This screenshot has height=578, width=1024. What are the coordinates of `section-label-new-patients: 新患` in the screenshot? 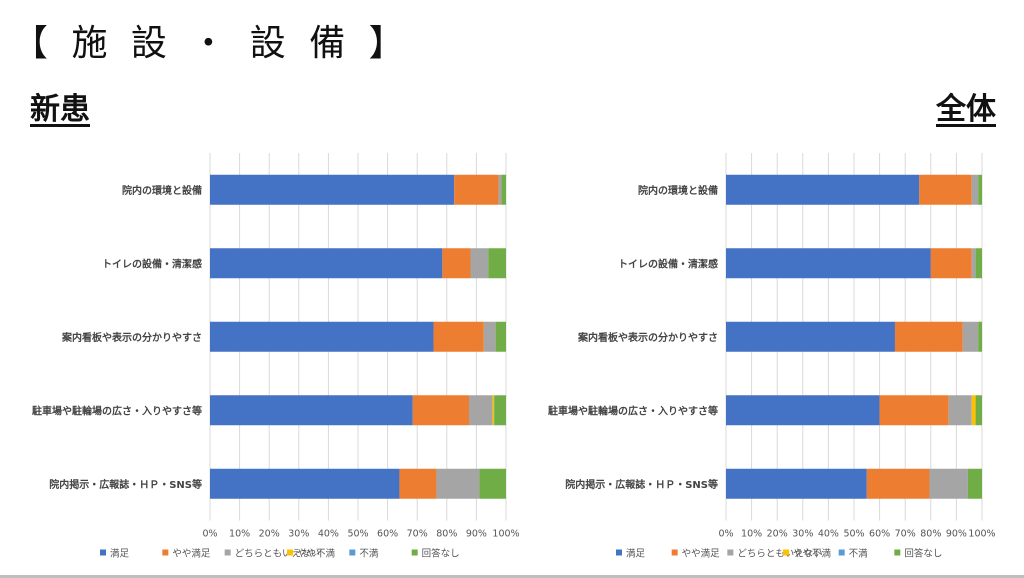 It's located at (60, 109).